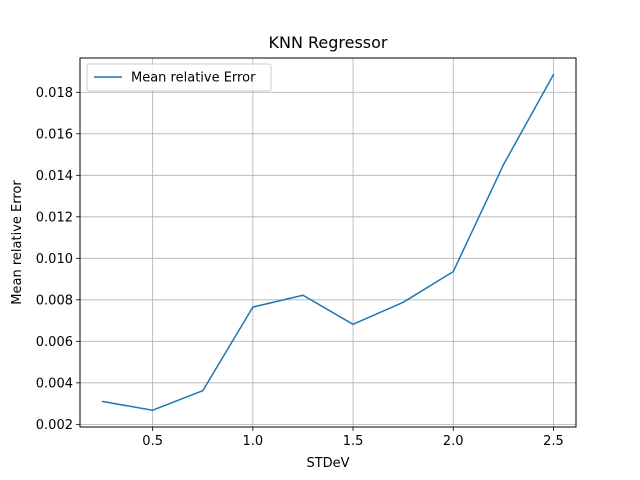  What do you see at coordinates (54, 383) in the screenshot?
I see `y-tick-label: 0.004` at bounding box center [54, 383].